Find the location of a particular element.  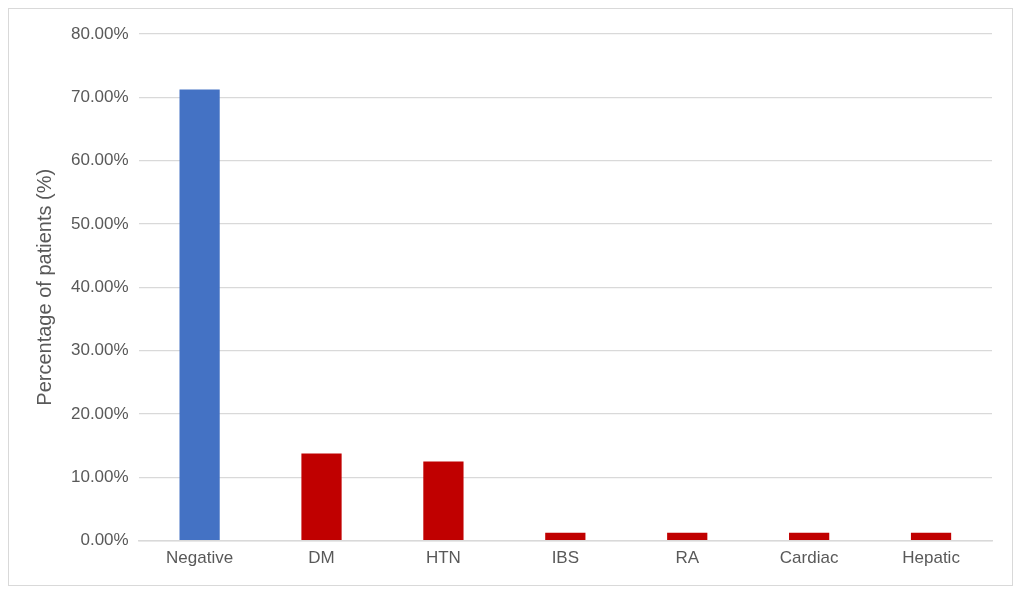

y-axis-title: Percentage of patients (%) is located at coordinates (43, 287).